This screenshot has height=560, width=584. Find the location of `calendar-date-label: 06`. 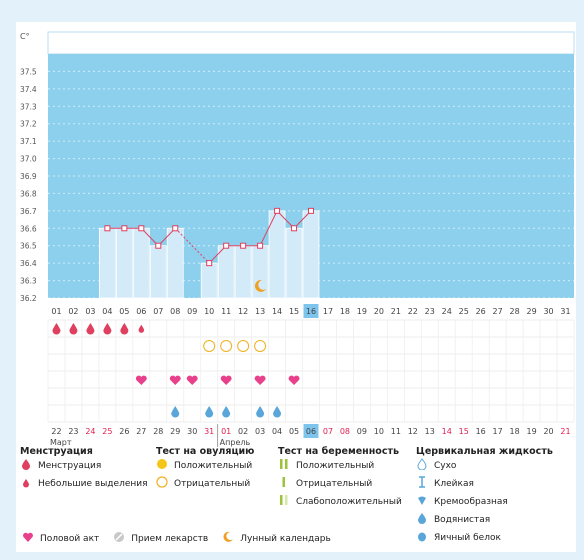

calendar-date-label: 06 is located at coordinates (311, 431).